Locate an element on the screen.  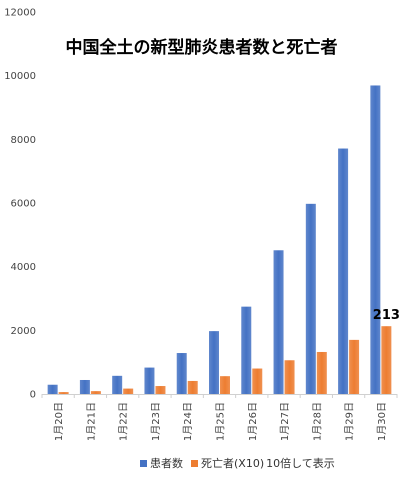
x-tick-label: 1月25日 is located at coordinates (221, 421).